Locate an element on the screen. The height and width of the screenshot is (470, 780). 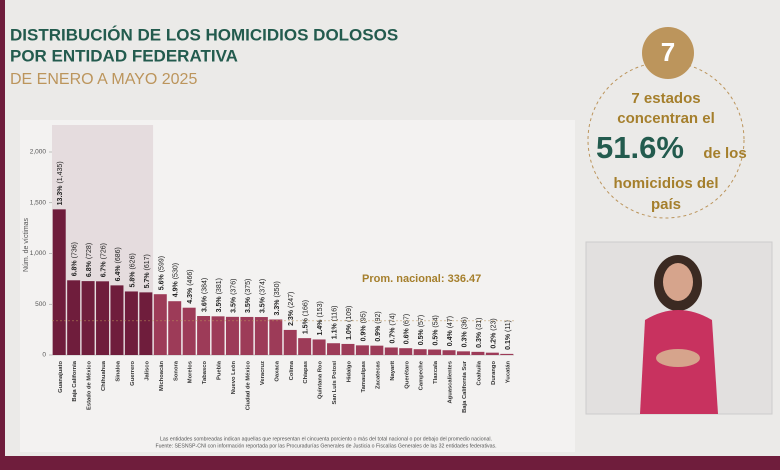
x-tick-label: Ciudad de México is located at coordinates (248, 386).